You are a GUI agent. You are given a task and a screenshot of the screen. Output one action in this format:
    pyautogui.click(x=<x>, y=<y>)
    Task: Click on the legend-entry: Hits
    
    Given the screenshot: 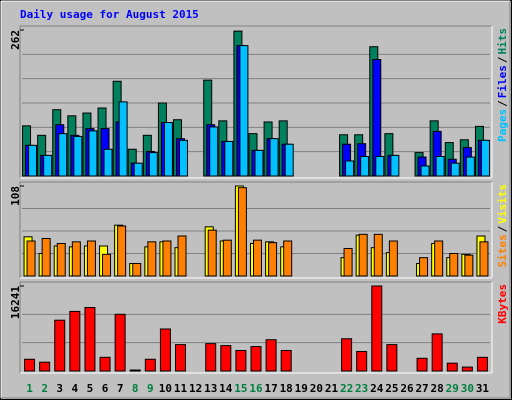 What is the action you would take?
    pyautogui.click(x=502, y=41)
    